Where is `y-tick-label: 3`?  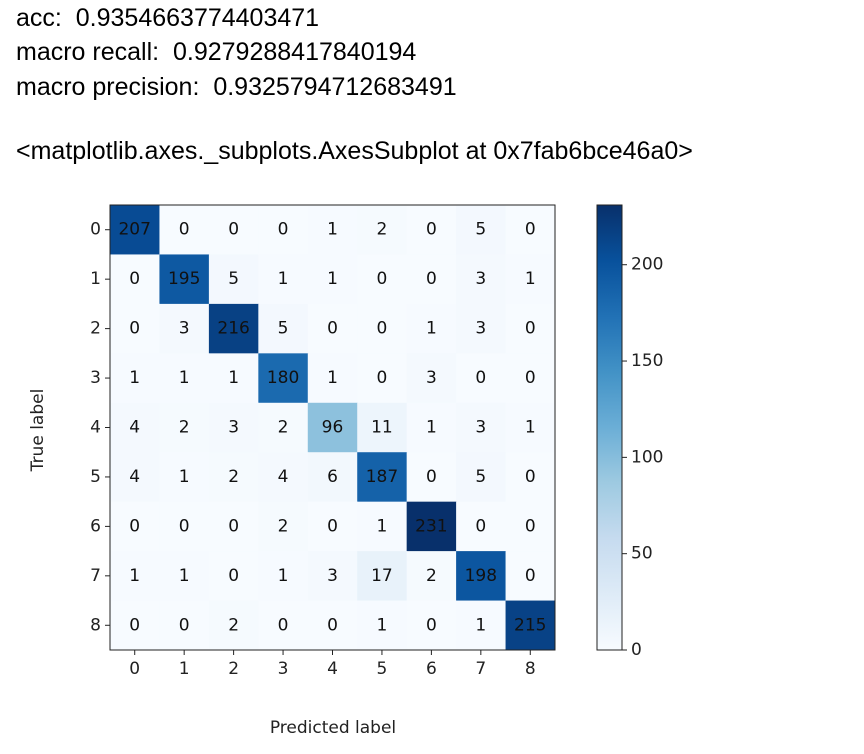
y-tick-label: 3 is located at coordinates (95, 378).